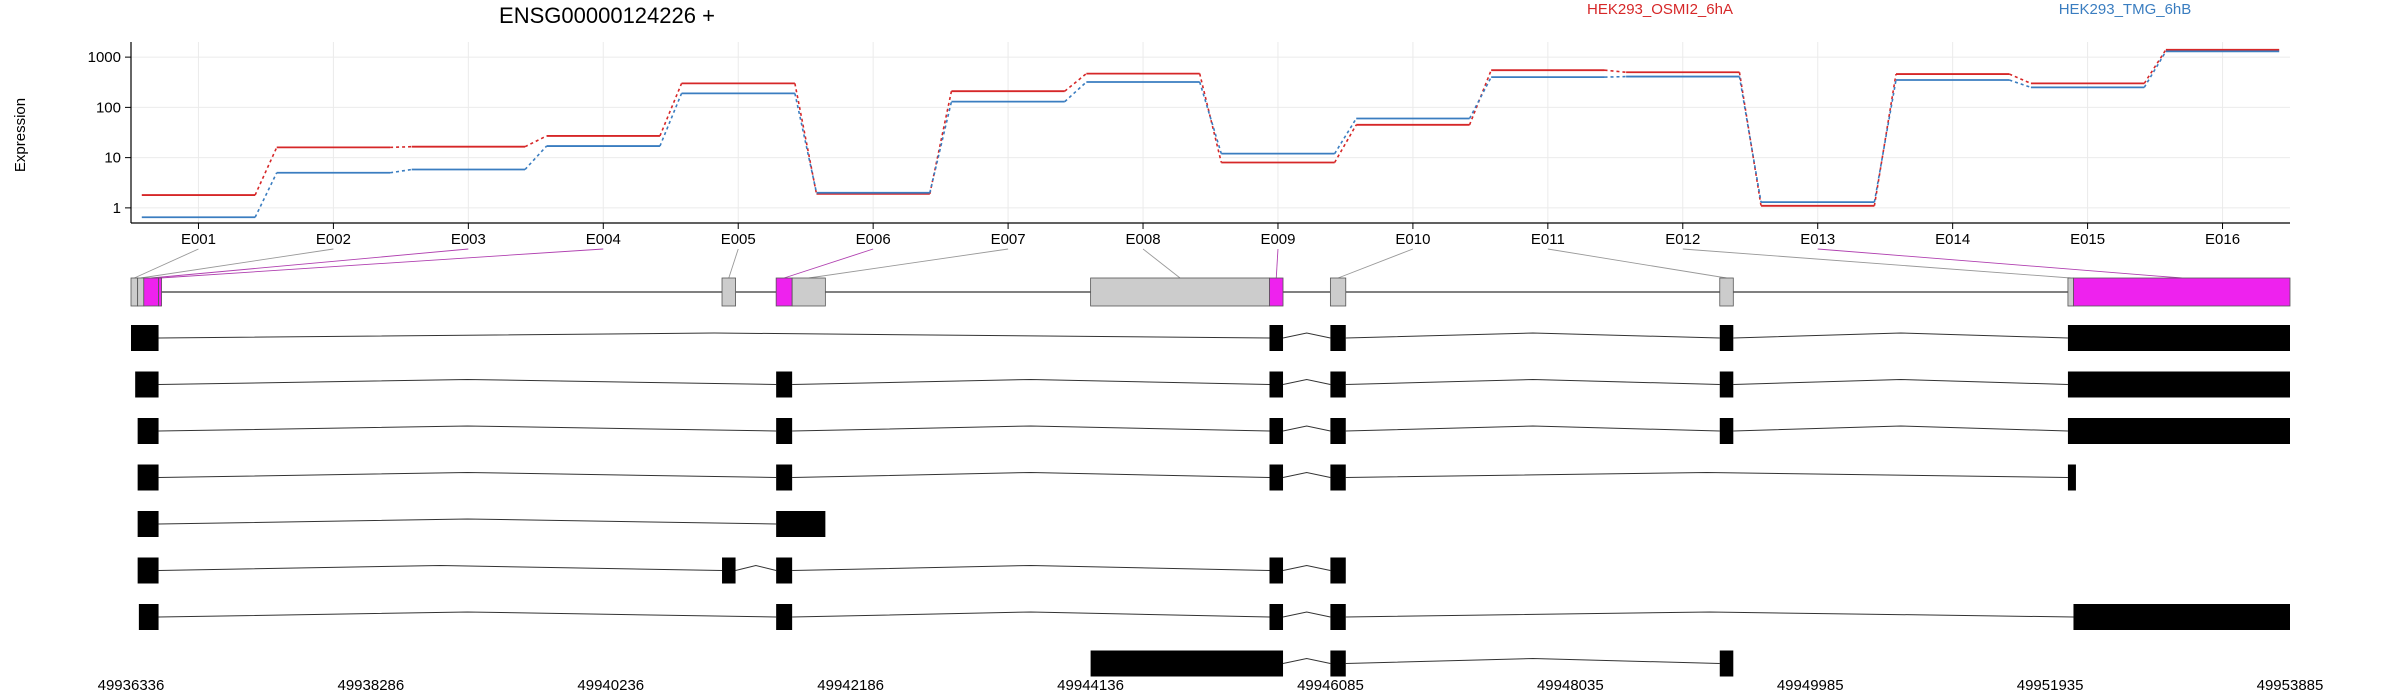  What do you see at coordinates (1008, 239) in the screenshot?
I see `x-tick-label: E007` at bounding box center [1008, 239].